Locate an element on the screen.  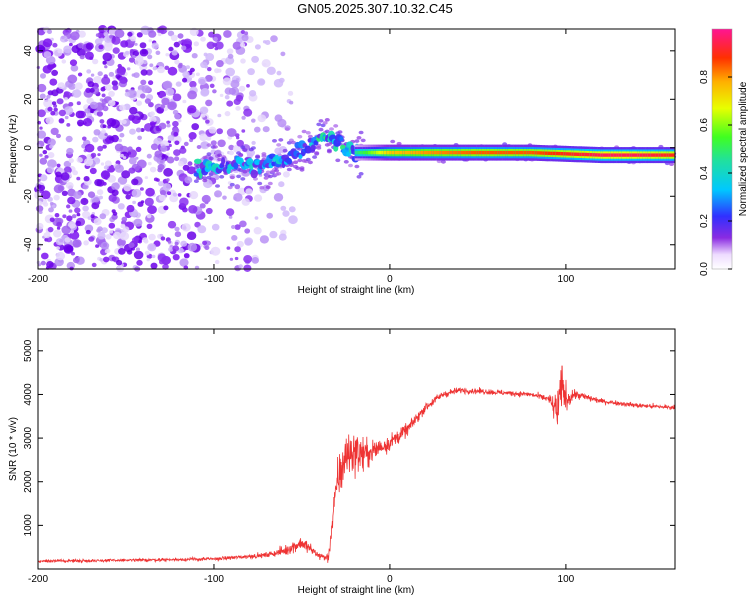
spectrogram-x-tick-label: -200 is located at coordinates (38, 279).